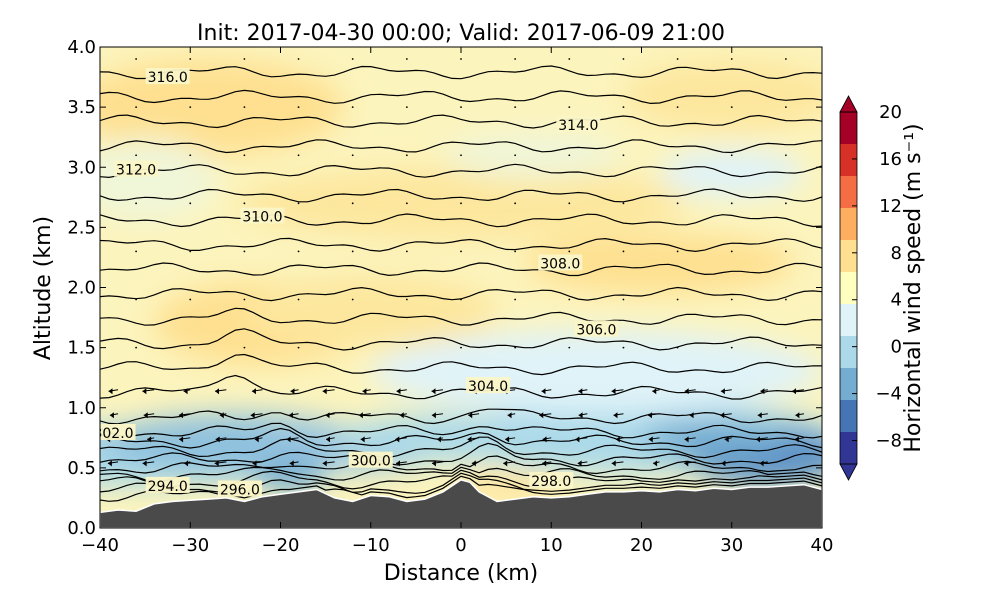 This screenshot has width=1000, height=600. I want to click on x-tick-label: 40, so click(822, 545).